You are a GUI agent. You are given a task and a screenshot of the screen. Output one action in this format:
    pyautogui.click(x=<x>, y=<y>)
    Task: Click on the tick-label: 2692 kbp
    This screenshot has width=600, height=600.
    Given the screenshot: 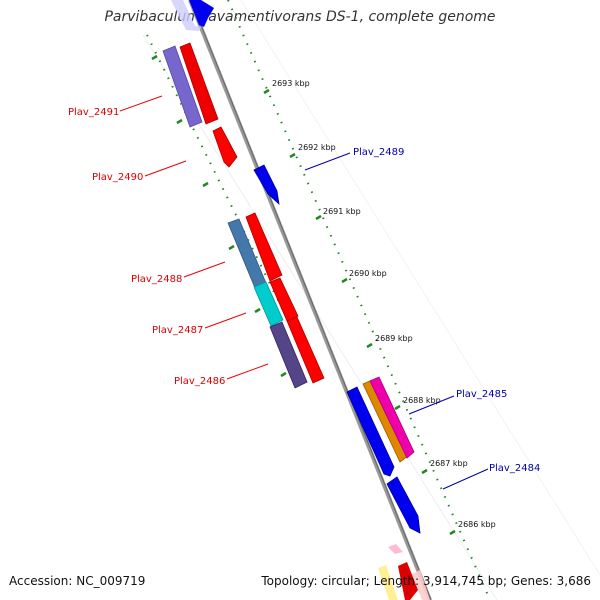 What is the action you would take?
    pyautogui.click(x=317, y=147)
    